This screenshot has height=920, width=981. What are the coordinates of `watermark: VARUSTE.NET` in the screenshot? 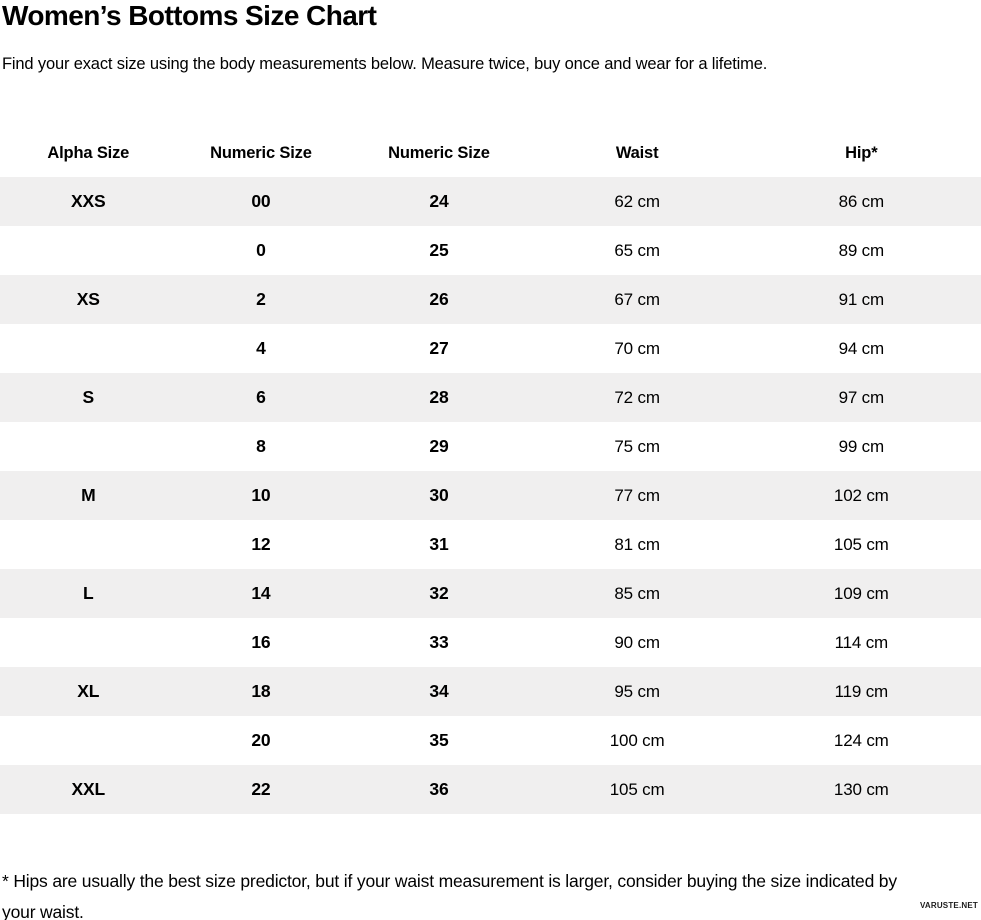 It's located at (948, 905).